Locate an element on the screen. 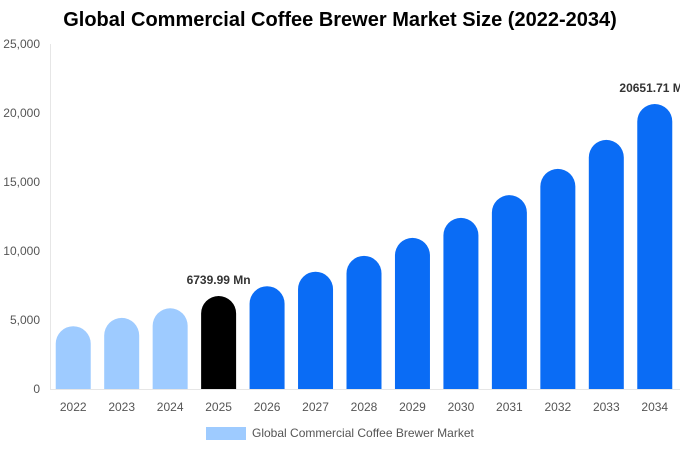 The height and width of the screenshot is (450, 680). x-tick-label: 2033 is located at coordinates (606, 407).